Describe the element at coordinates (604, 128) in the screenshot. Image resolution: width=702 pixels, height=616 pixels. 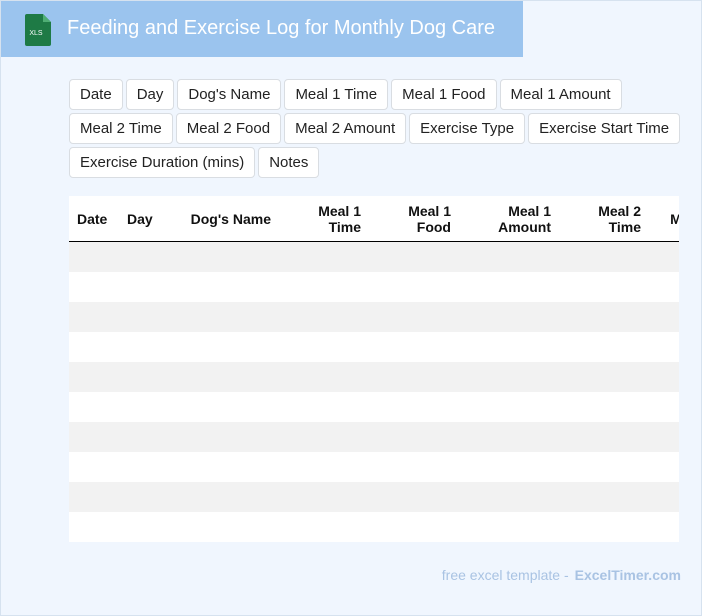
I see `field-tag: Exercise Start Time` at that location.